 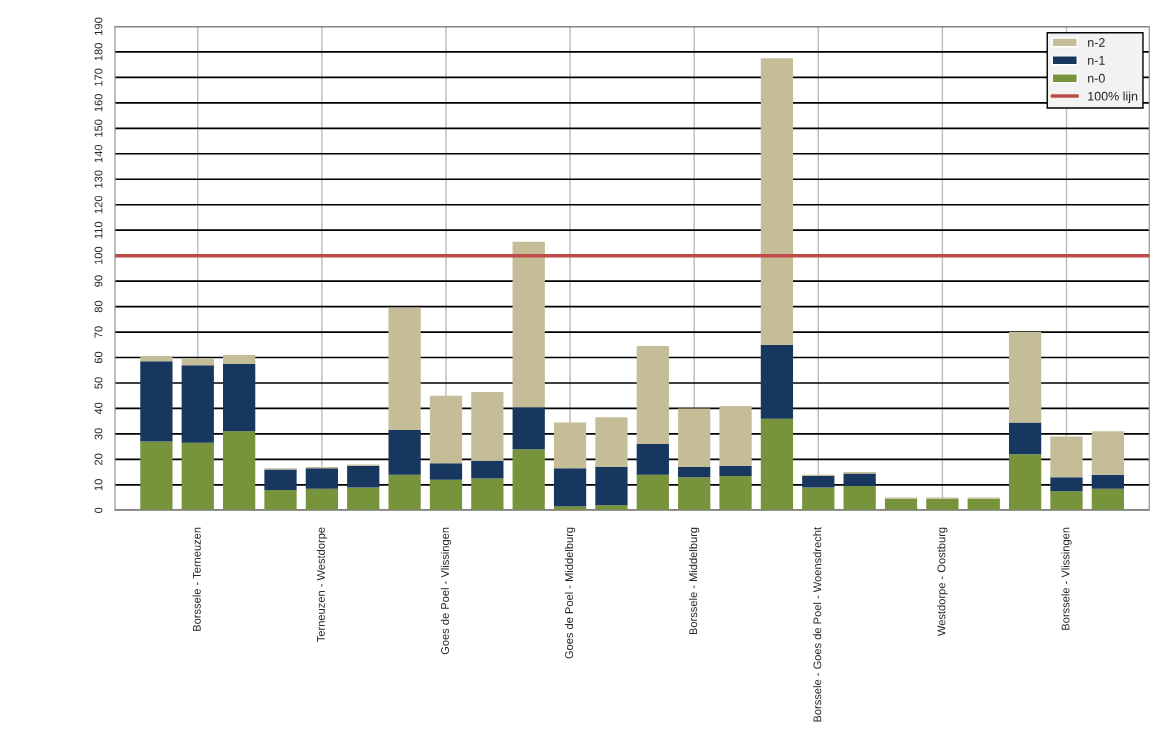 What do you see at coordinates (98, 485) in the screenshot?
I see `y-tick-label: 10` at bounding box center [98, 485].